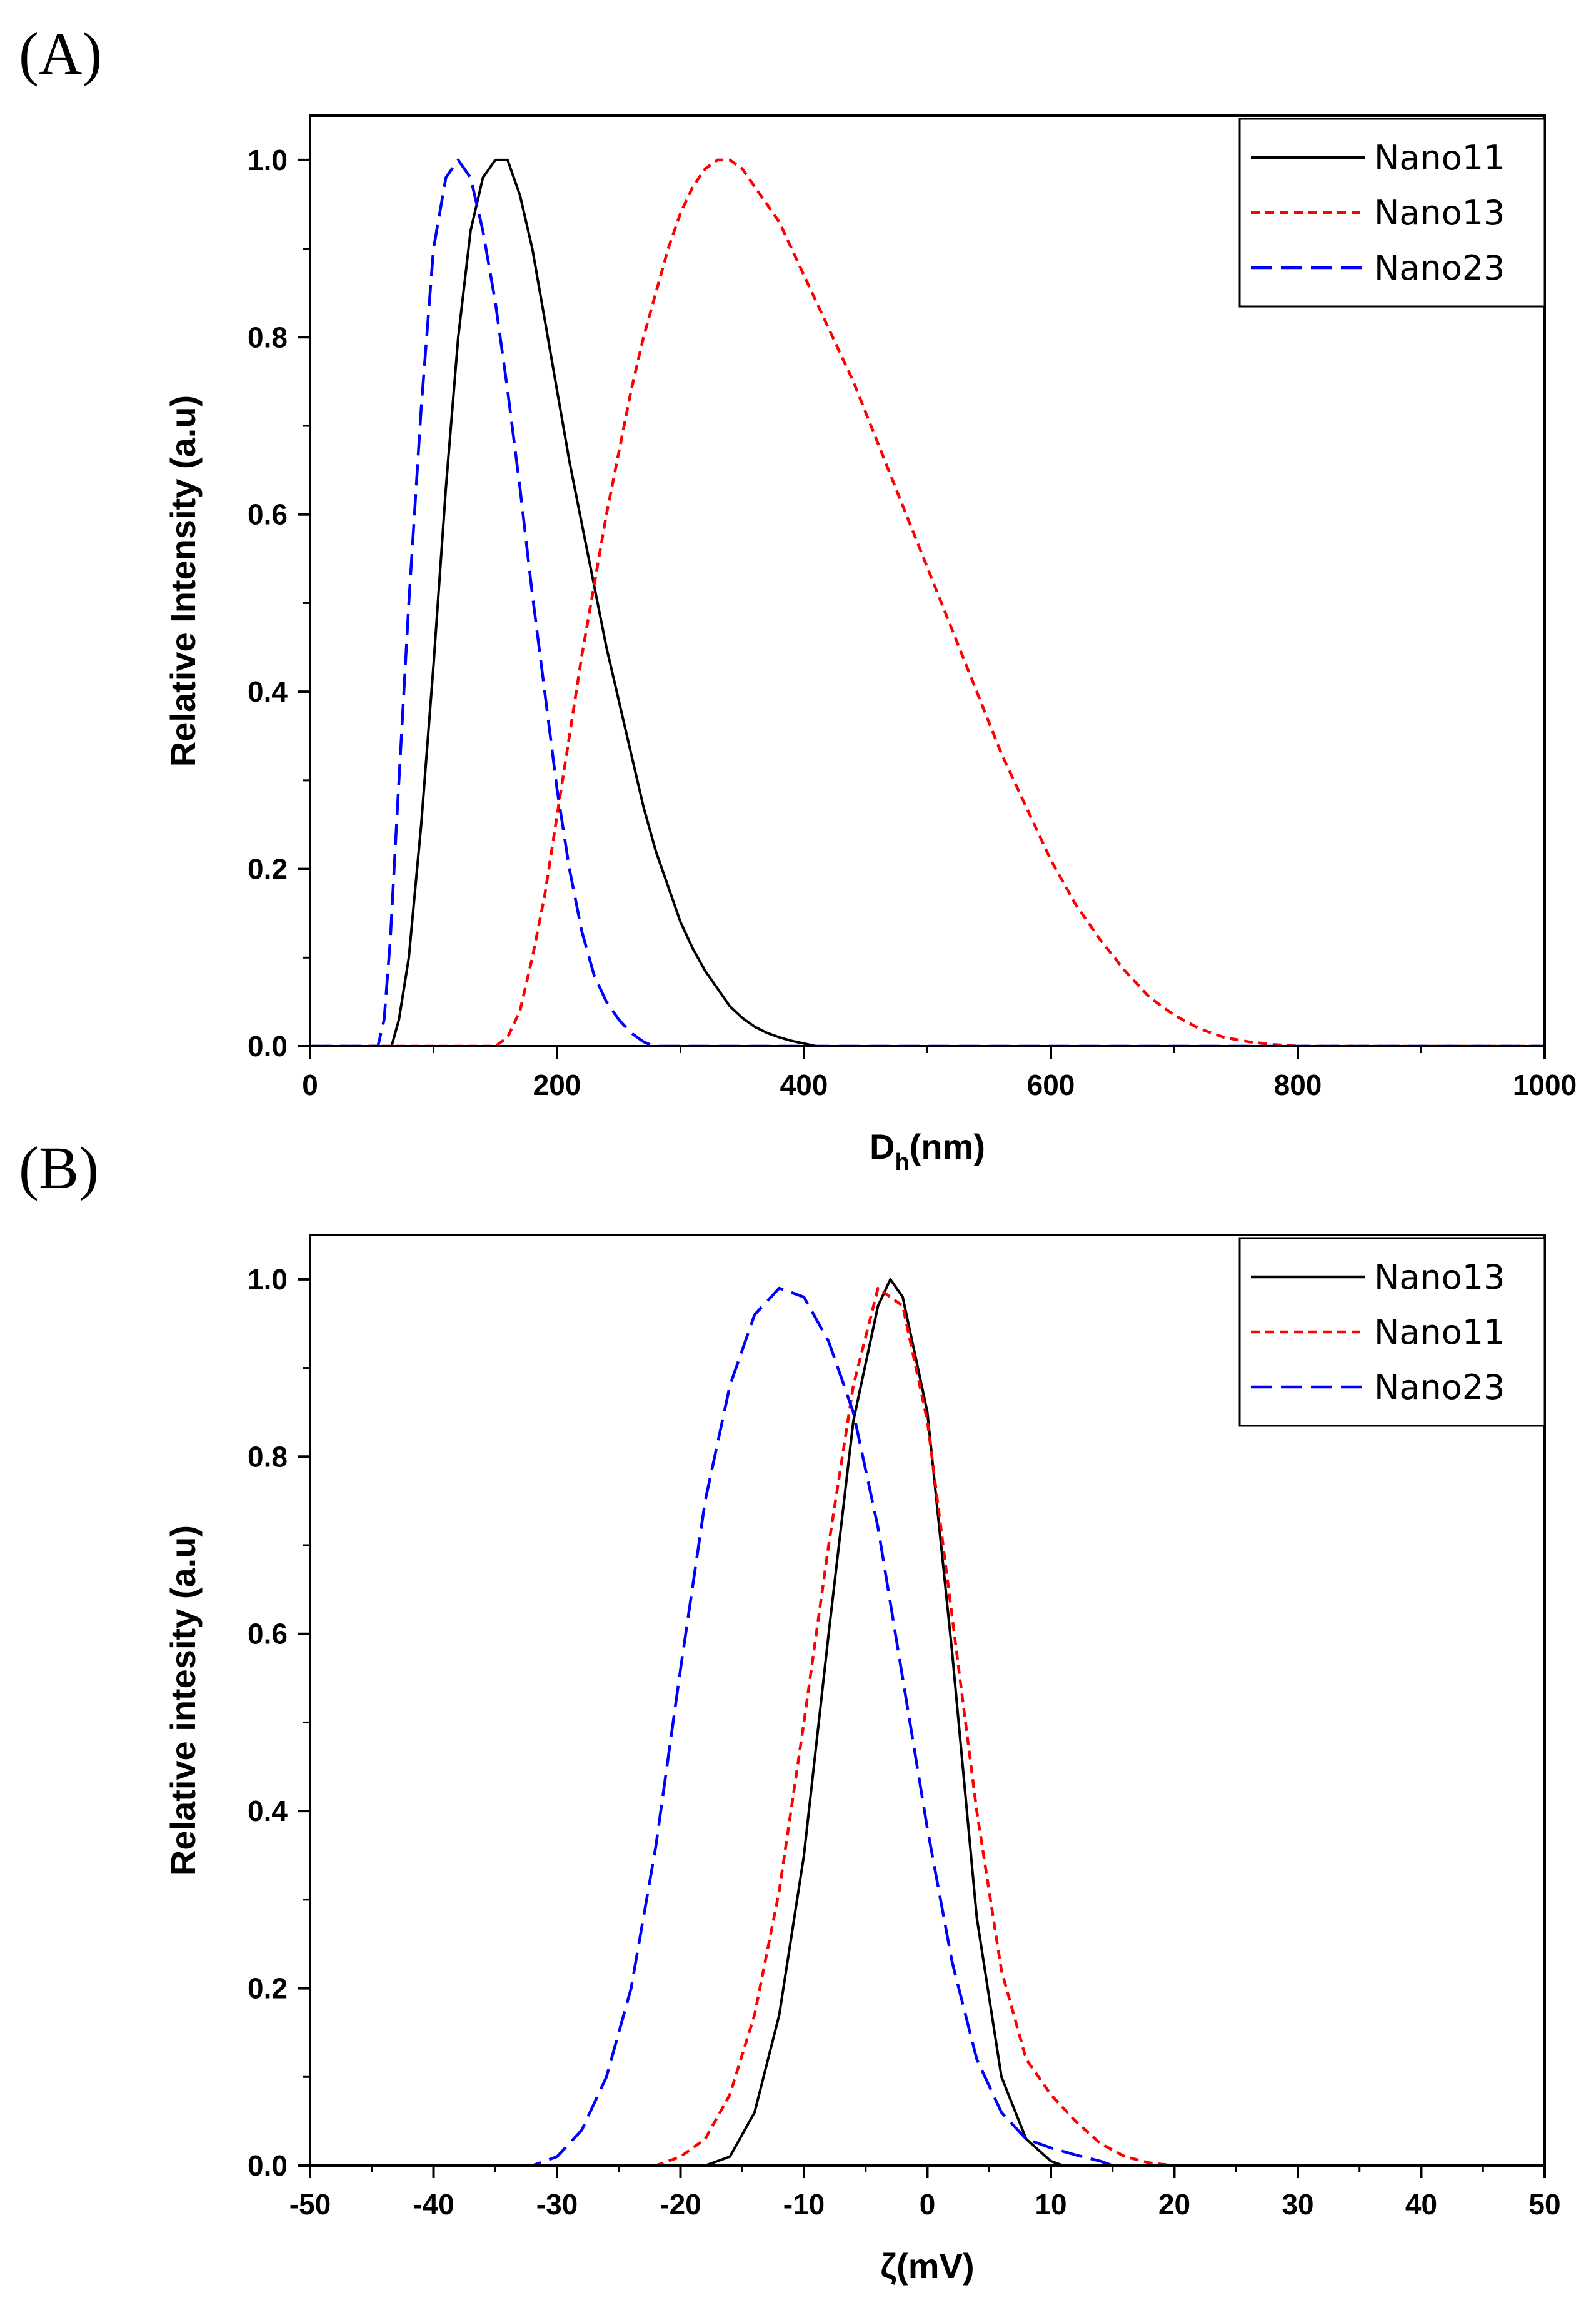  I want to click on chart0-x-tick-label: 1000, so click(1545, 1085).